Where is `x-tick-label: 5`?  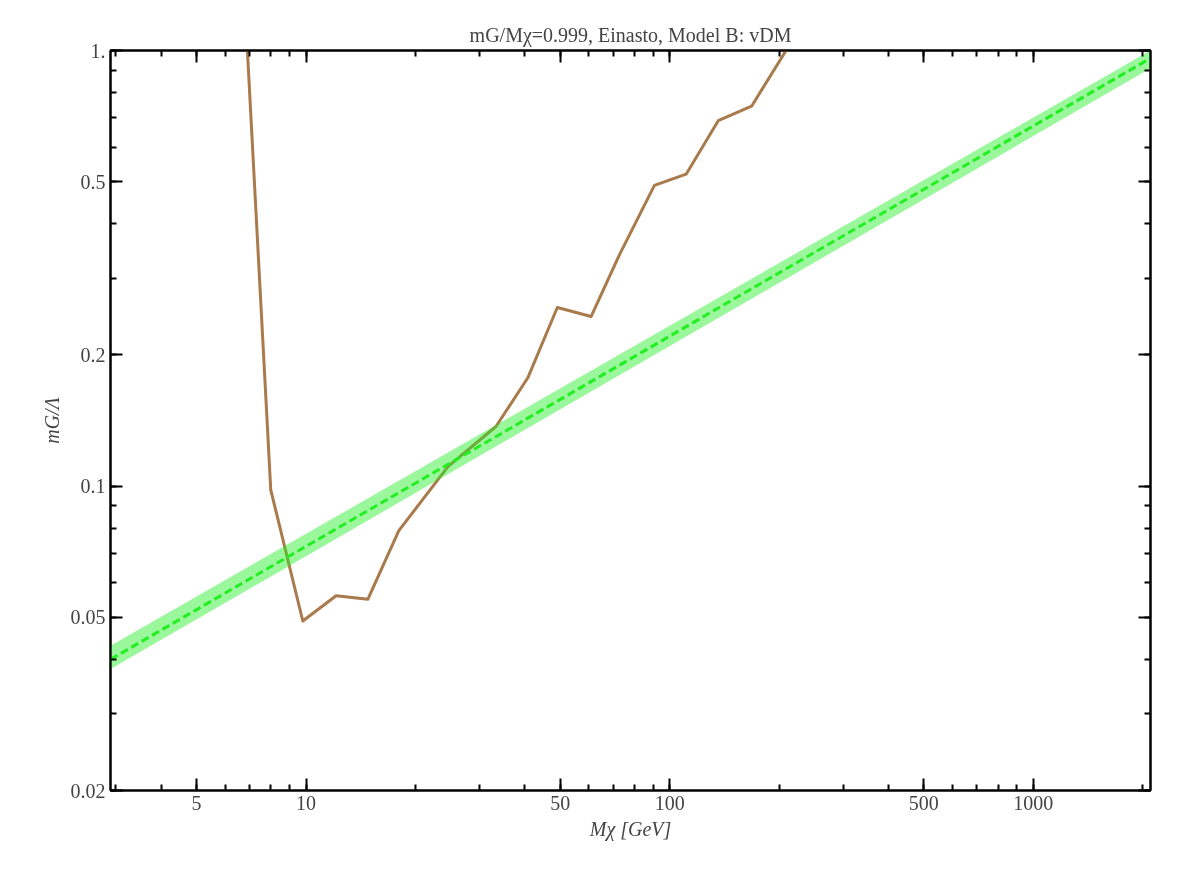
x-tick-label: 5 is located at coordinates (196, 802).